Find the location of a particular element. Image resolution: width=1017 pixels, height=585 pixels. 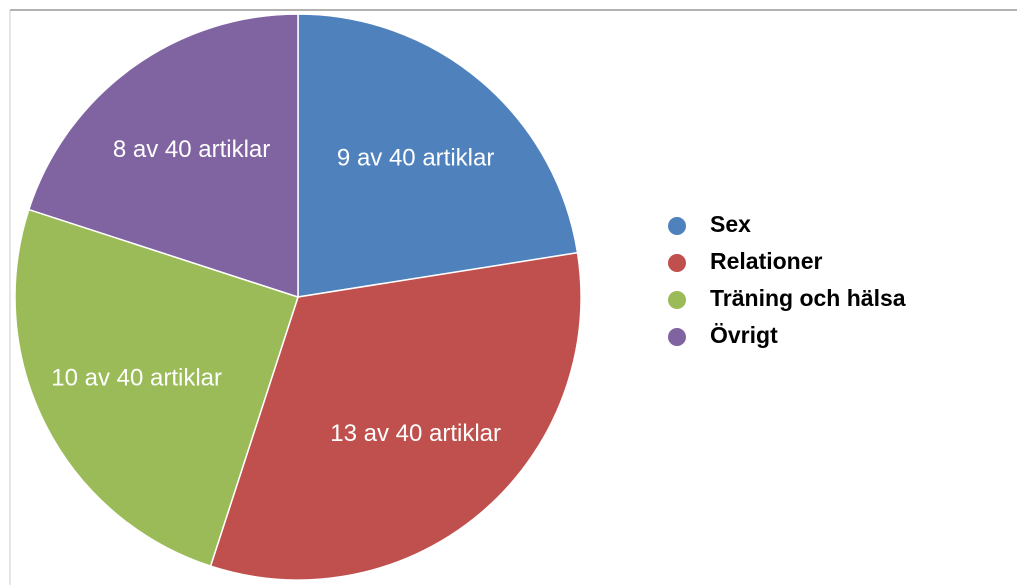

legend-label: Träning och hälsa is located at coordinates (808, 298).